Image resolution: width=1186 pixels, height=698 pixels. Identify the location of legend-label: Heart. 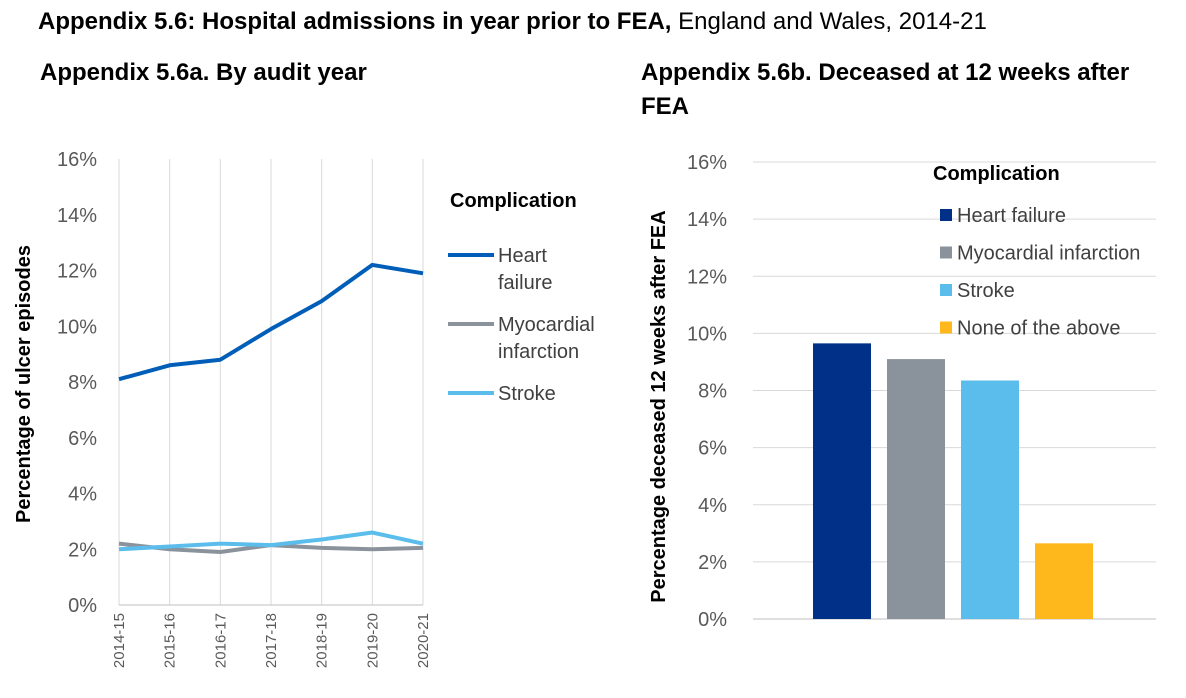
(522, 256).